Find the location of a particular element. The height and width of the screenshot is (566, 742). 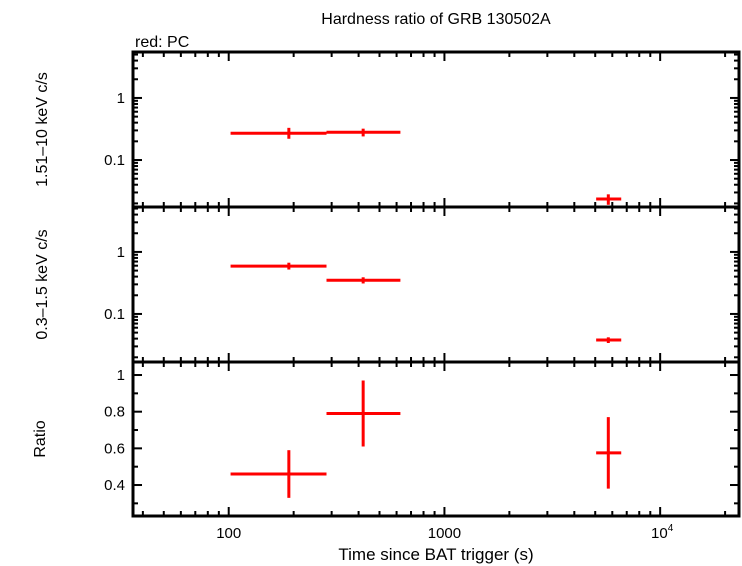

x-tick-label: 10^4 is located at coordinates (662, 532).